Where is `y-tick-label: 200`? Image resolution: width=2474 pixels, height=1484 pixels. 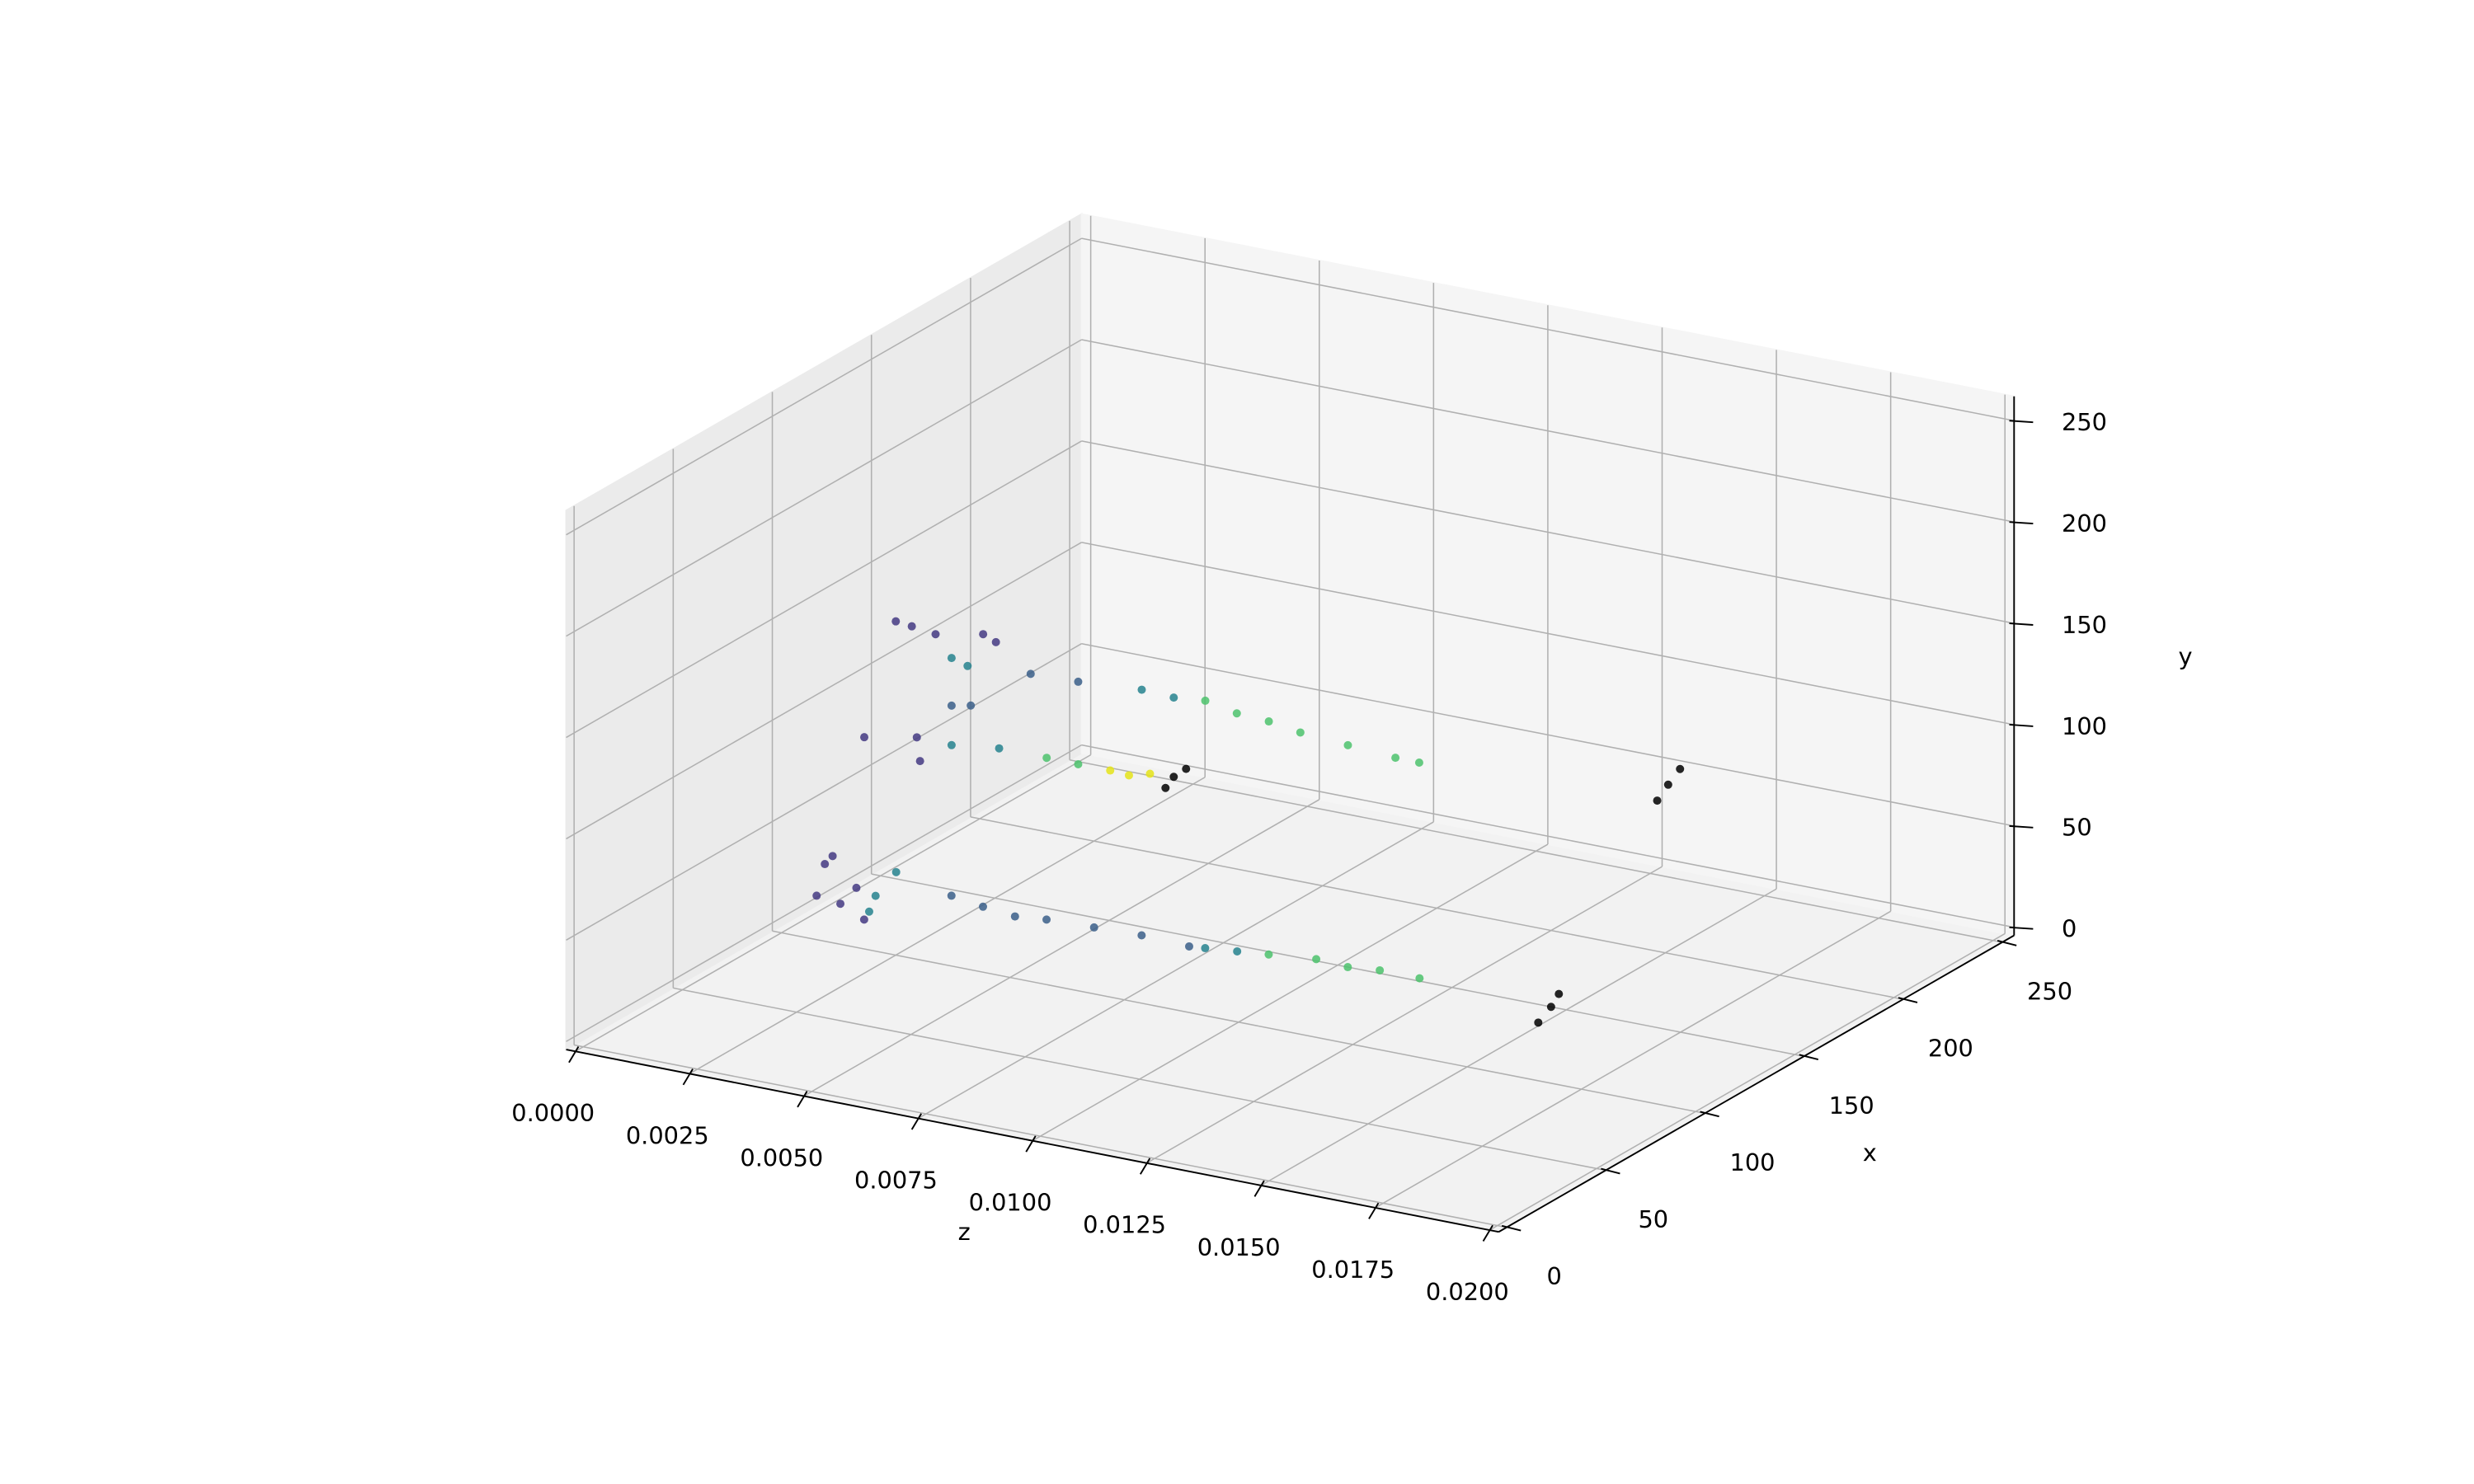
y-tick-label: 200 is located at coordinates (2084, 524).